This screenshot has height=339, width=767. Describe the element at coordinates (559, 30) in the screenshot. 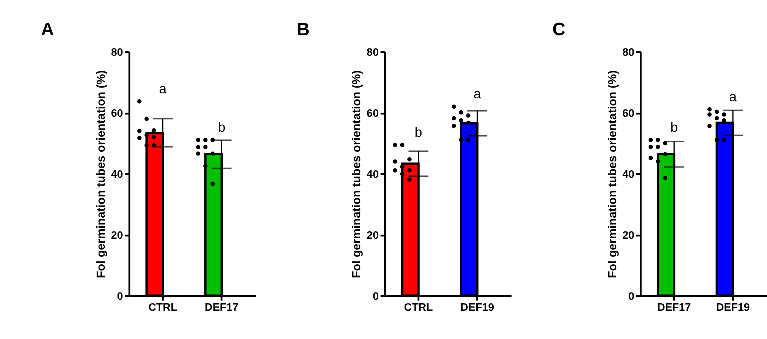

I see `chart-title: C` at that location.